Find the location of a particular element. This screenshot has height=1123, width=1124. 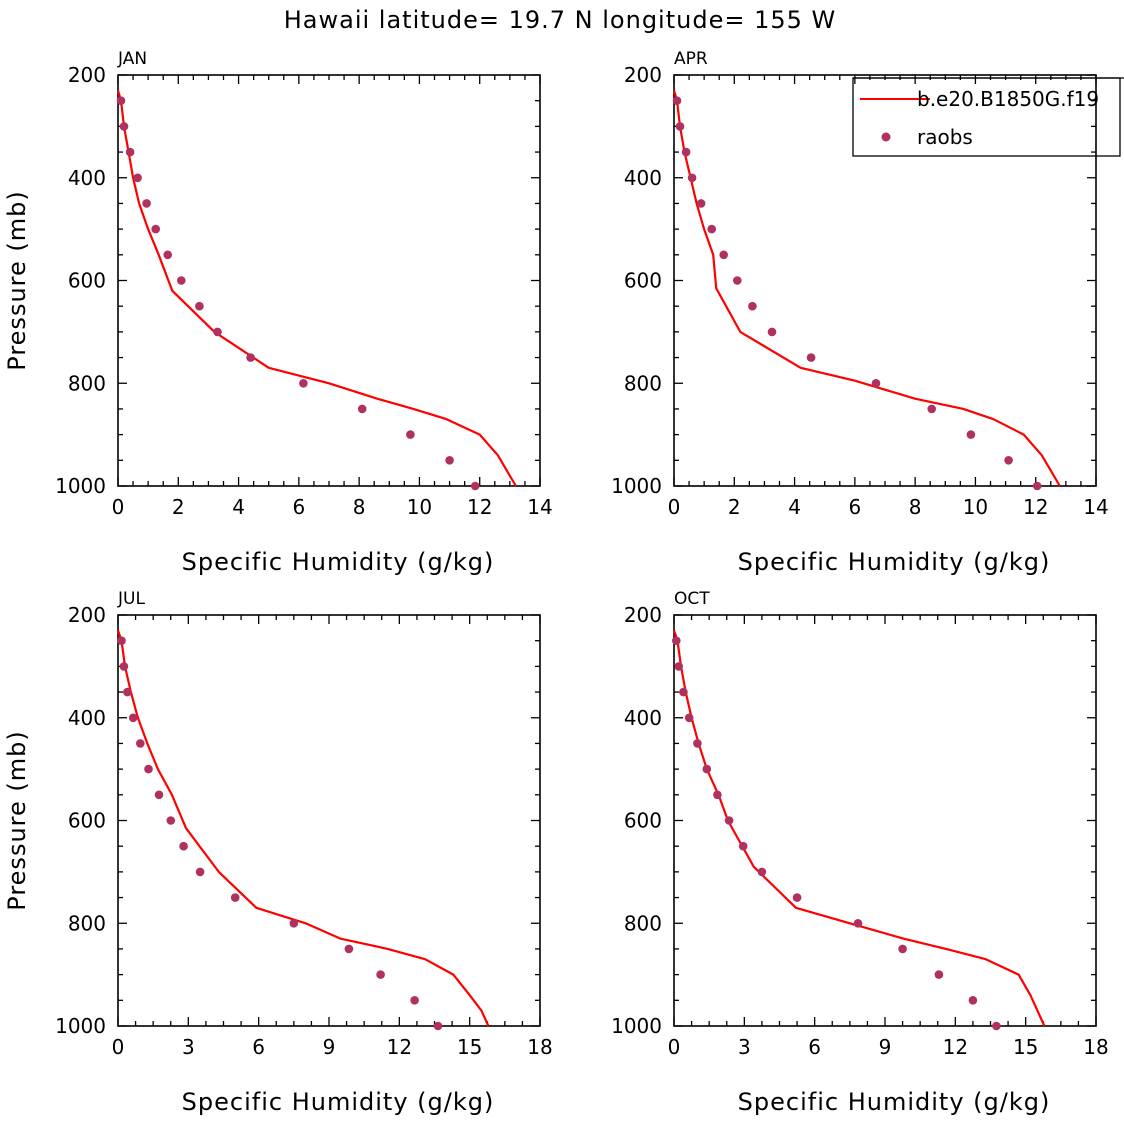

plot-frame is located at coordinates (329, 820).